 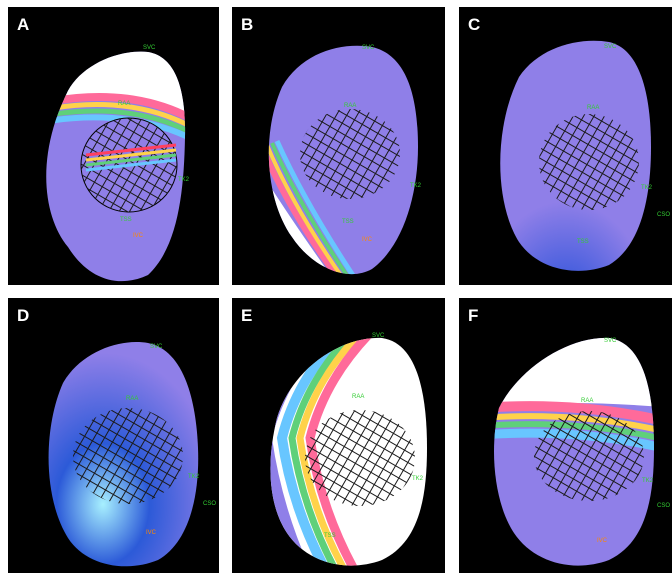 What do you see at coordinates (473, 315) in the screenshot?
I see `panel-f-letter: F` at bounding box center [473, 315].